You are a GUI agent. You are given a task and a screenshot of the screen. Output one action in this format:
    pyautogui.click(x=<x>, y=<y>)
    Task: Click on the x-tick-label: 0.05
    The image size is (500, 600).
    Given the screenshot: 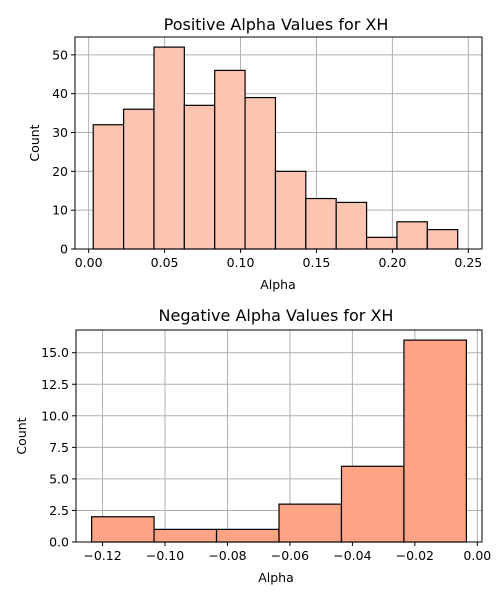 What is the action you would take?
    pyautogui.click(x=165, y=262)
    